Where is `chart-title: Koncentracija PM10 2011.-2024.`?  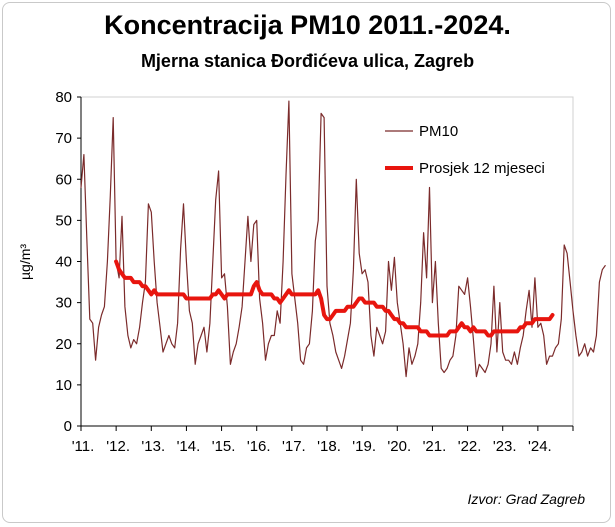
chart-title: Koncentracija PM10 2011.-2024. is located at coordinates (307, 25).